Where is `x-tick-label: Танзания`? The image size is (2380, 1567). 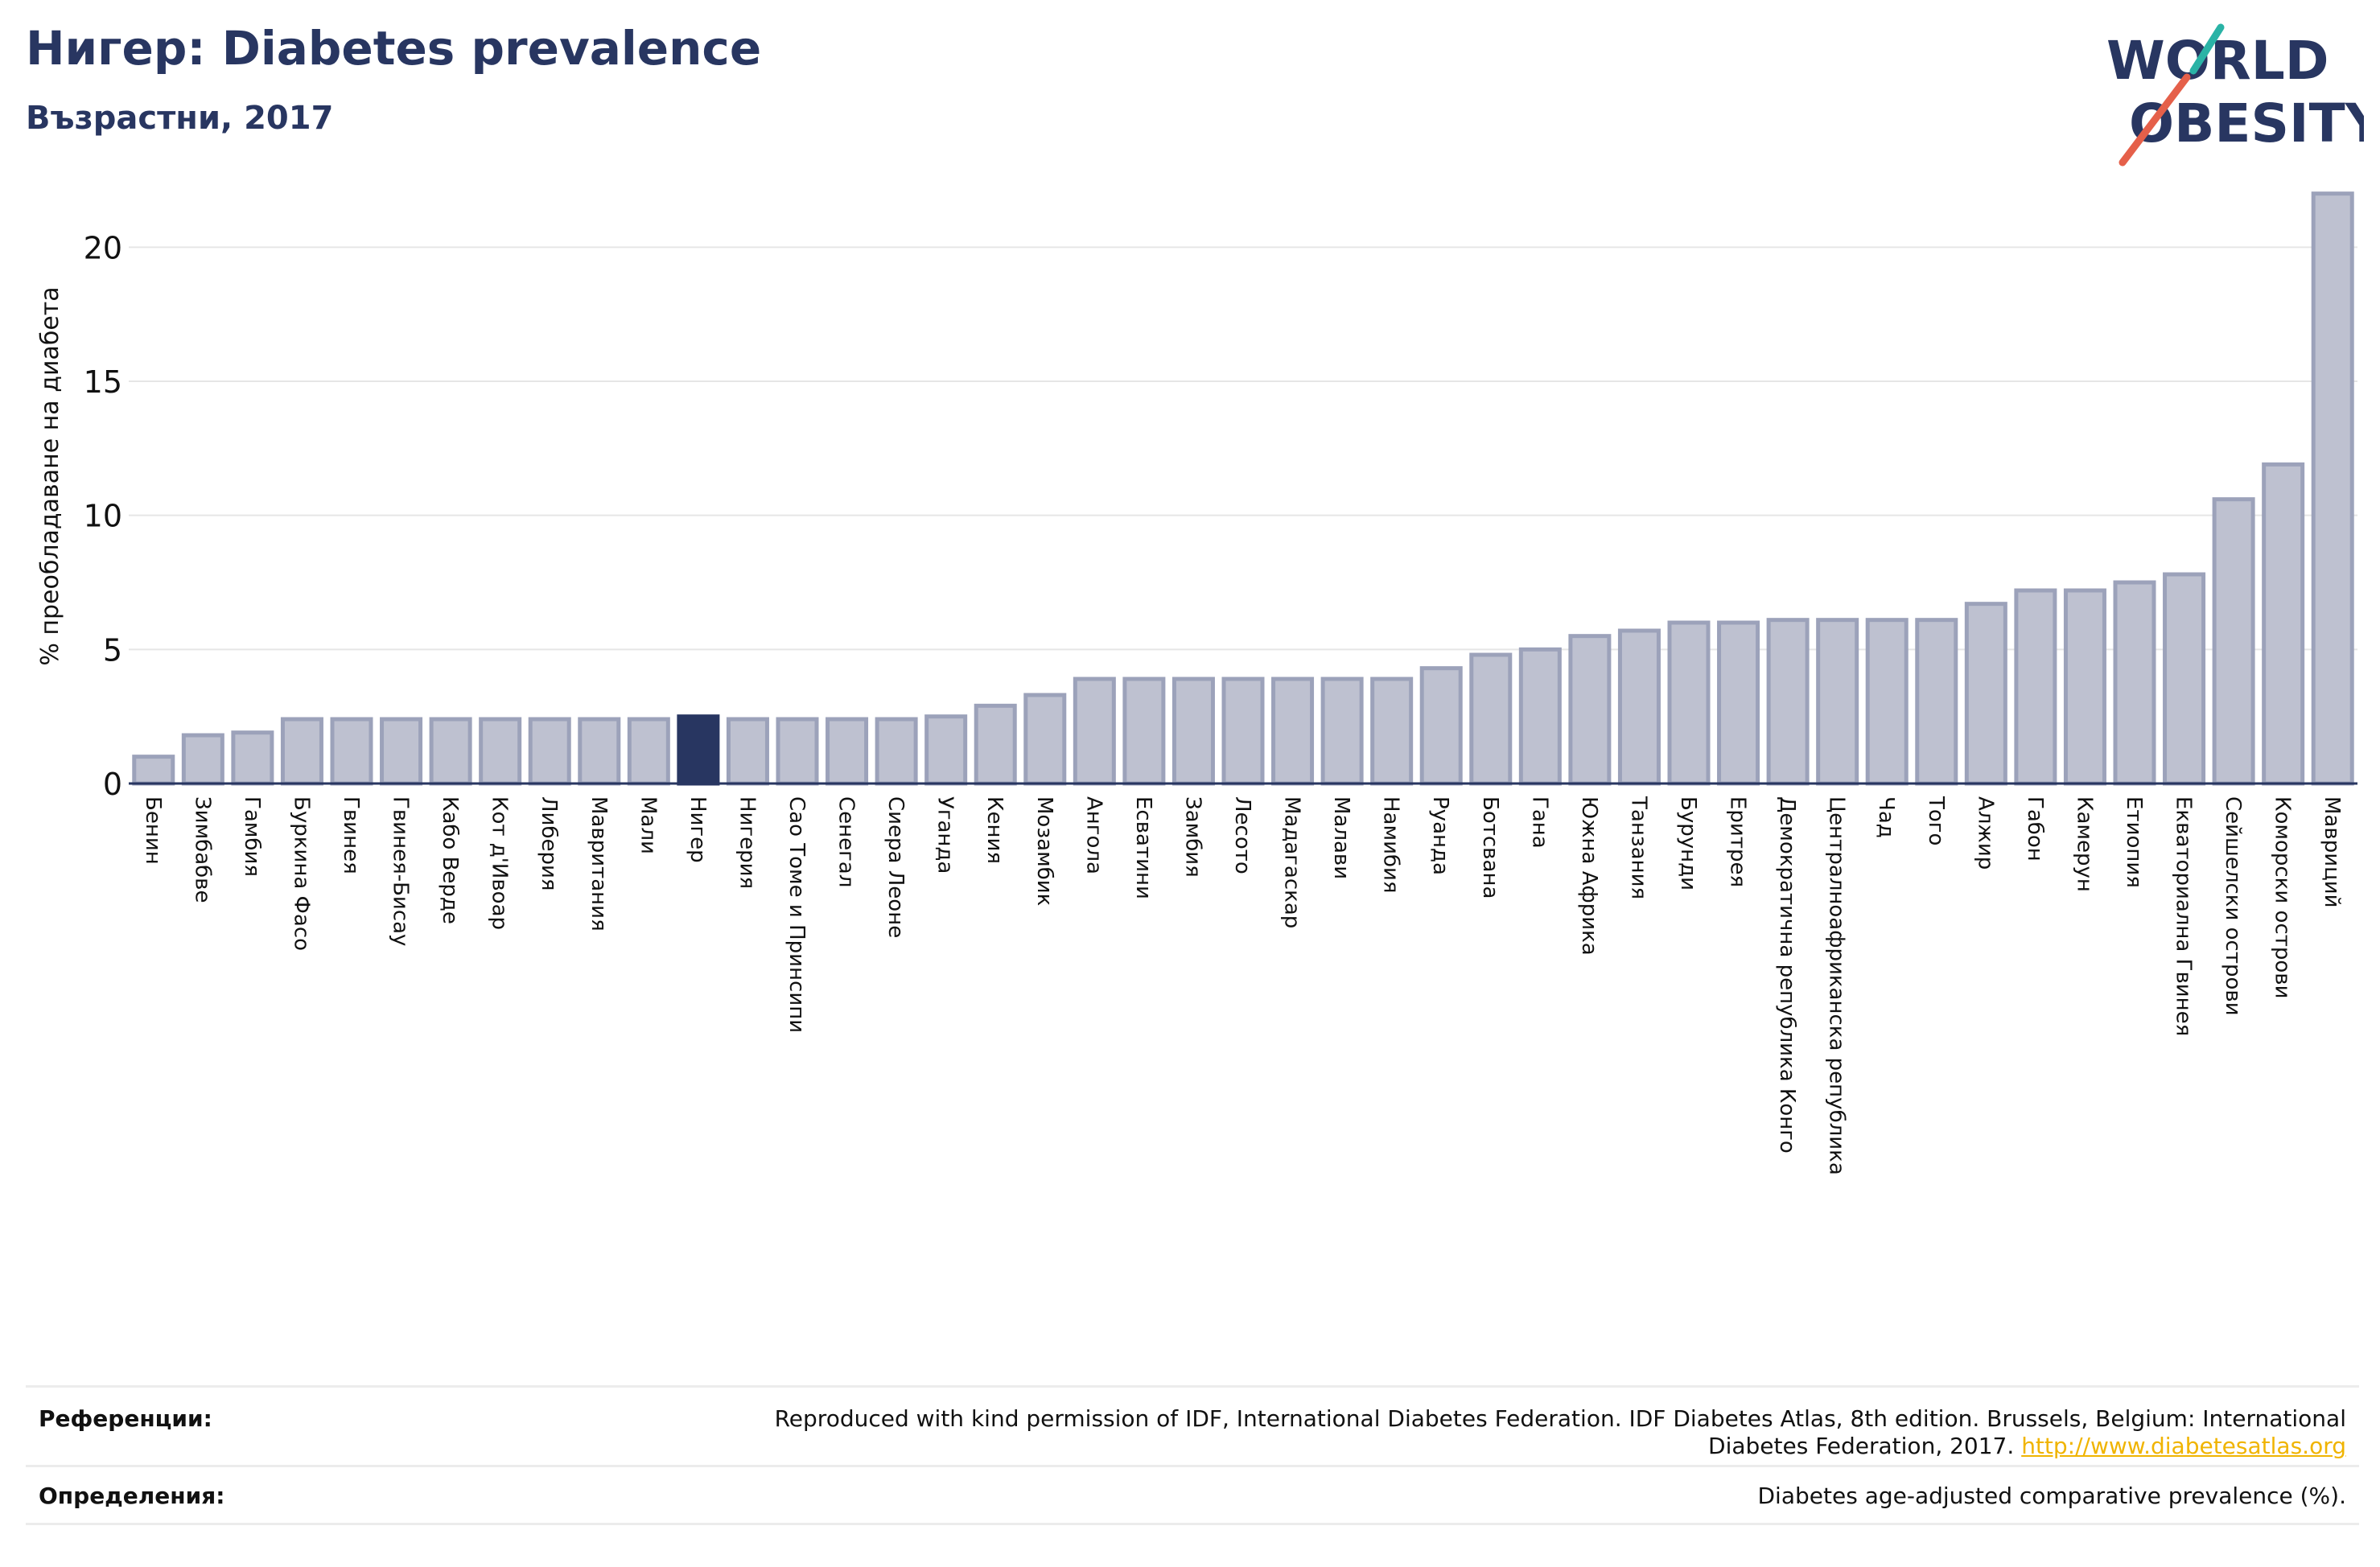 x-tick-label: Танзания is located at coordinates (1638, 847).